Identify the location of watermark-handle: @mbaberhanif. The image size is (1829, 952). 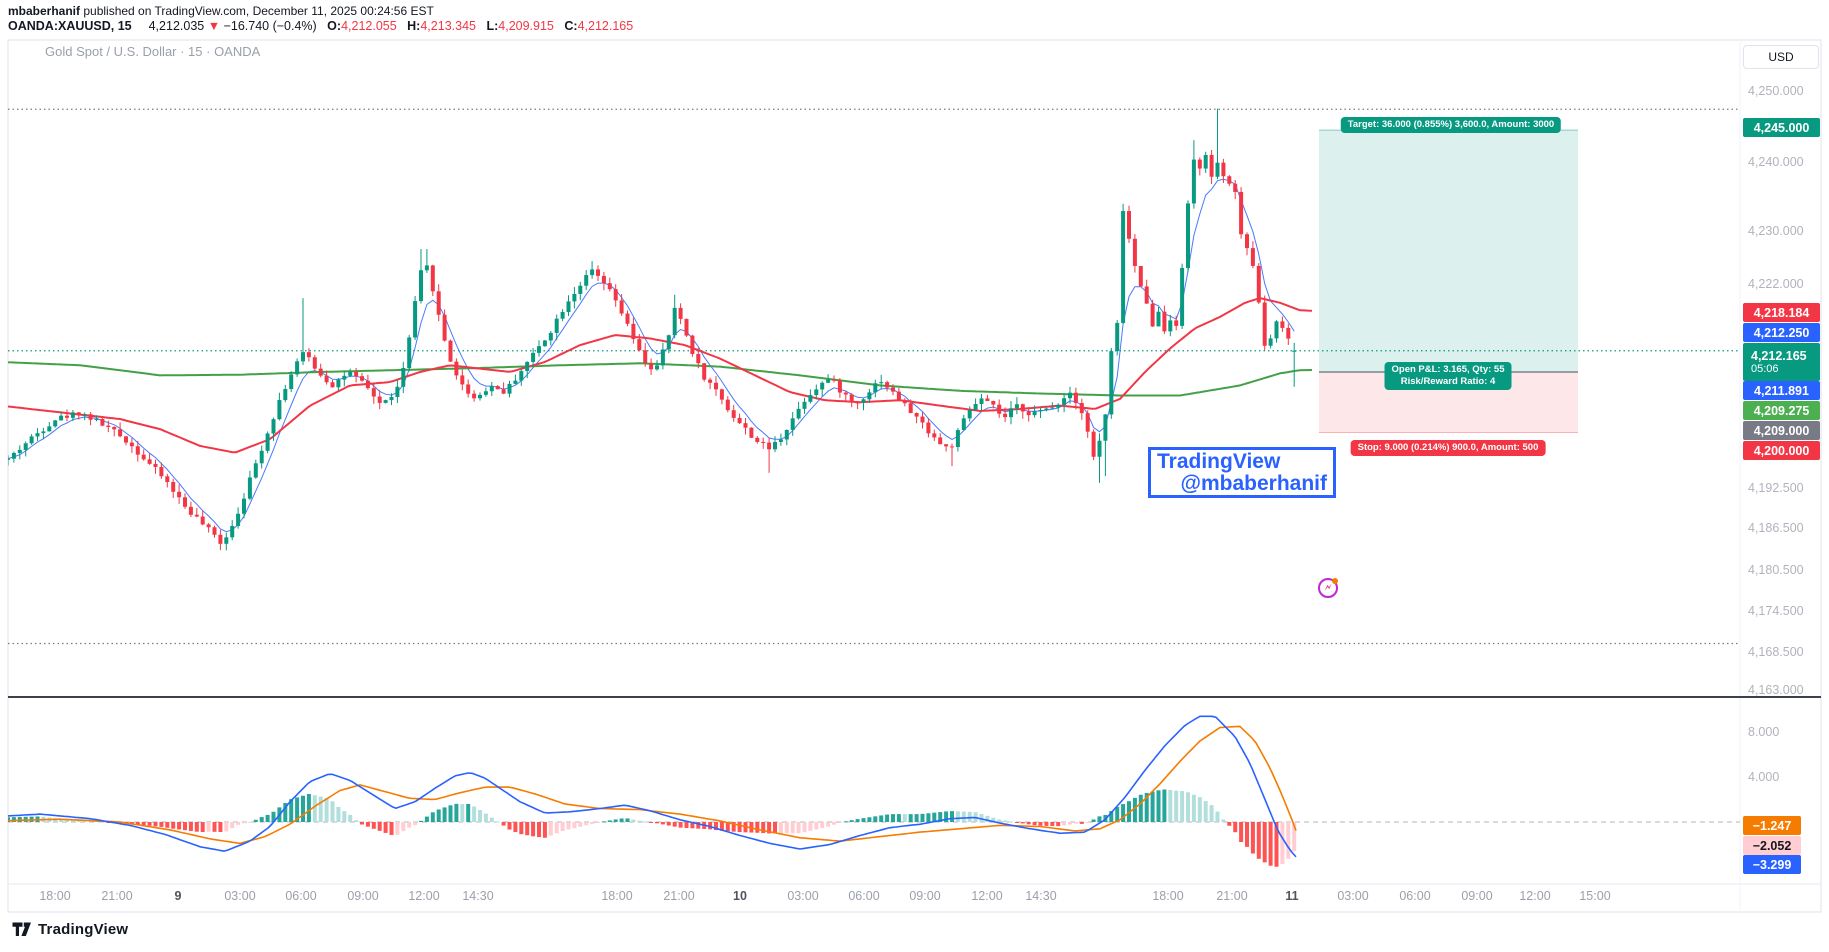
(1254, 483).